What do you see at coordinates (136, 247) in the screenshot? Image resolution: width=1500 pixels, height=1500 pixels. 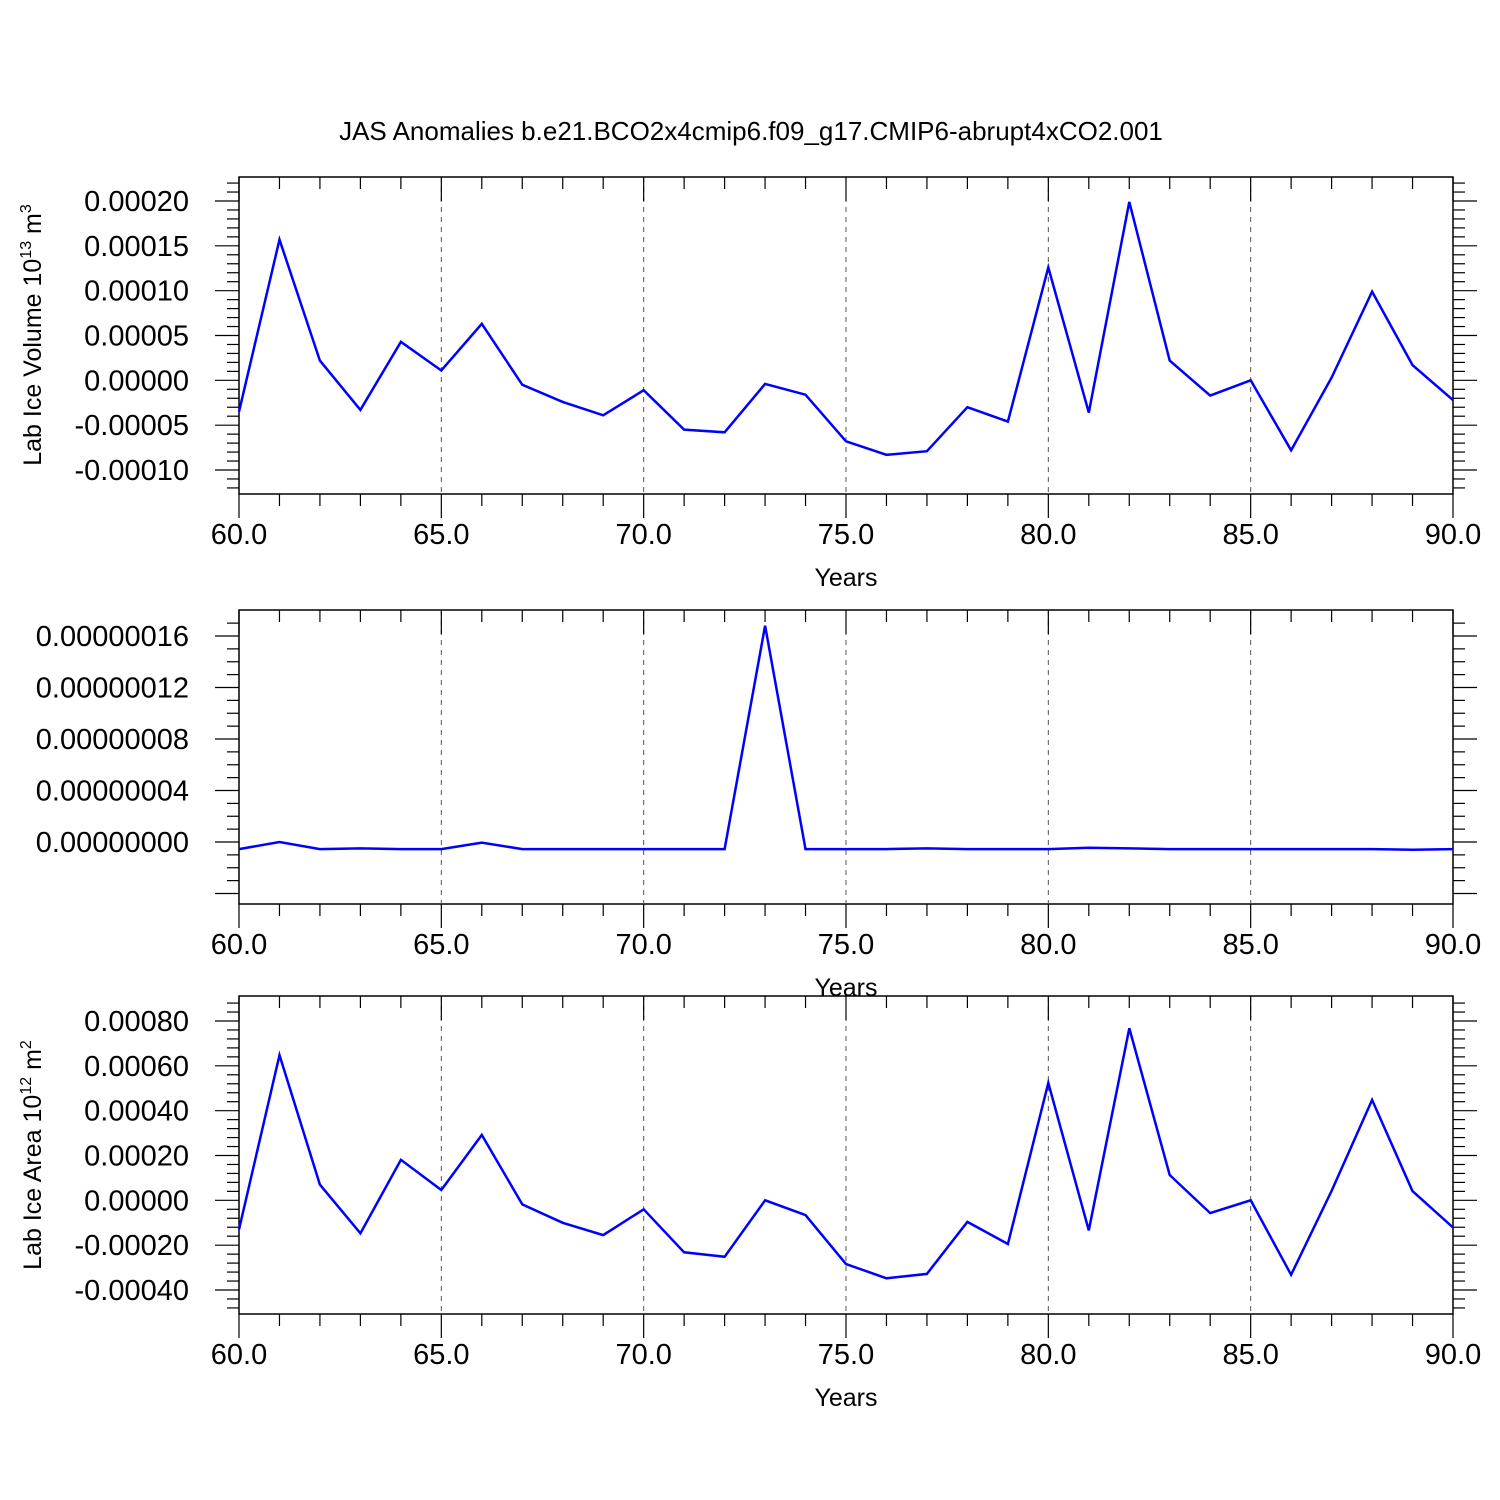 I see `y-tick-label: 0.00015` at bounding box center [136, 247].